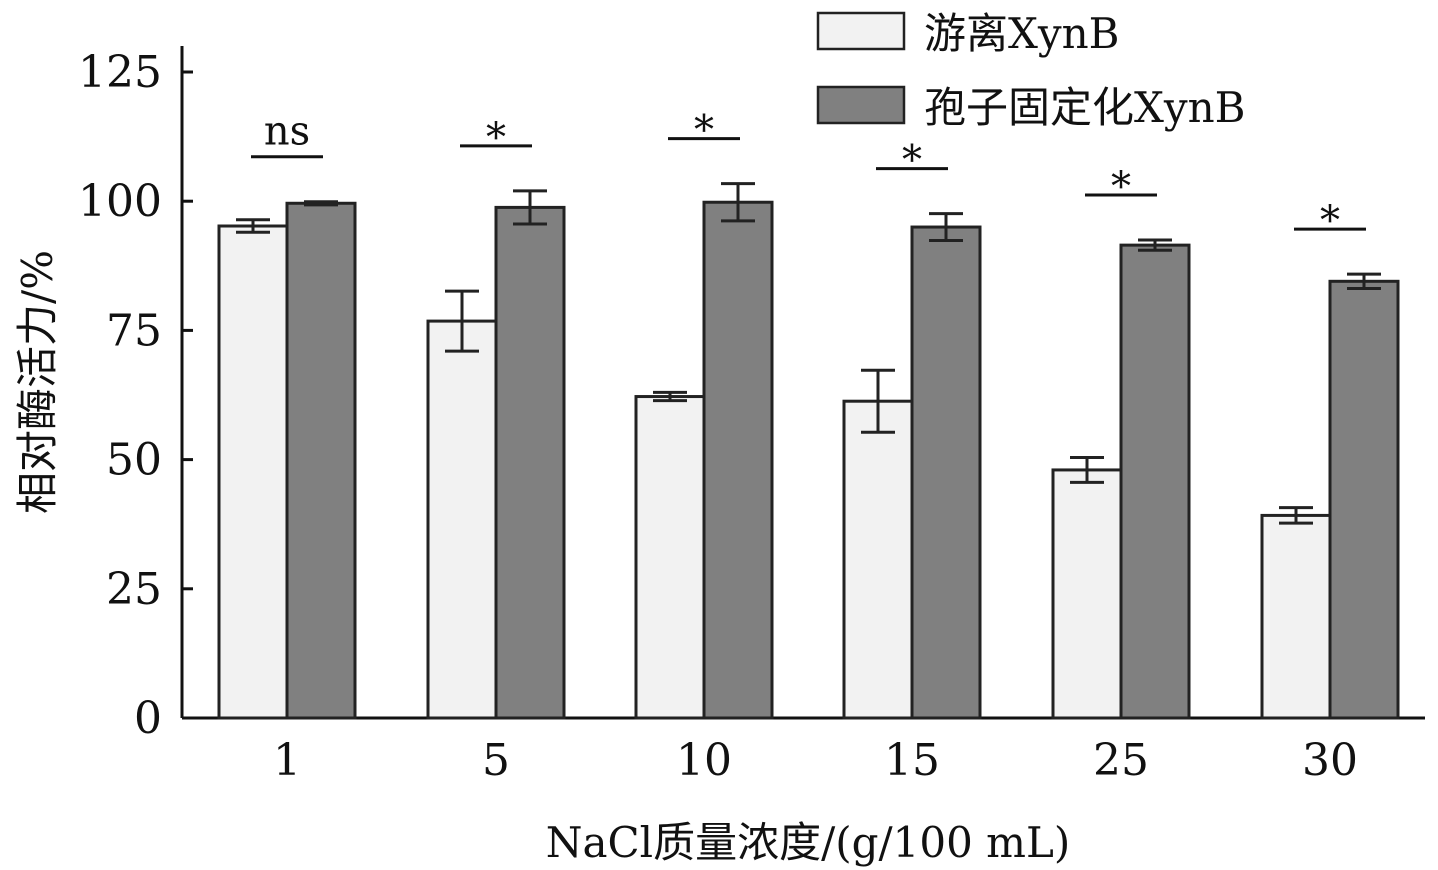 The image size is (1438, 870). Describe the element at coordinates (37, 382) in the screenshot. I see `y-axis-title: 相对酶活力/%` at that location.